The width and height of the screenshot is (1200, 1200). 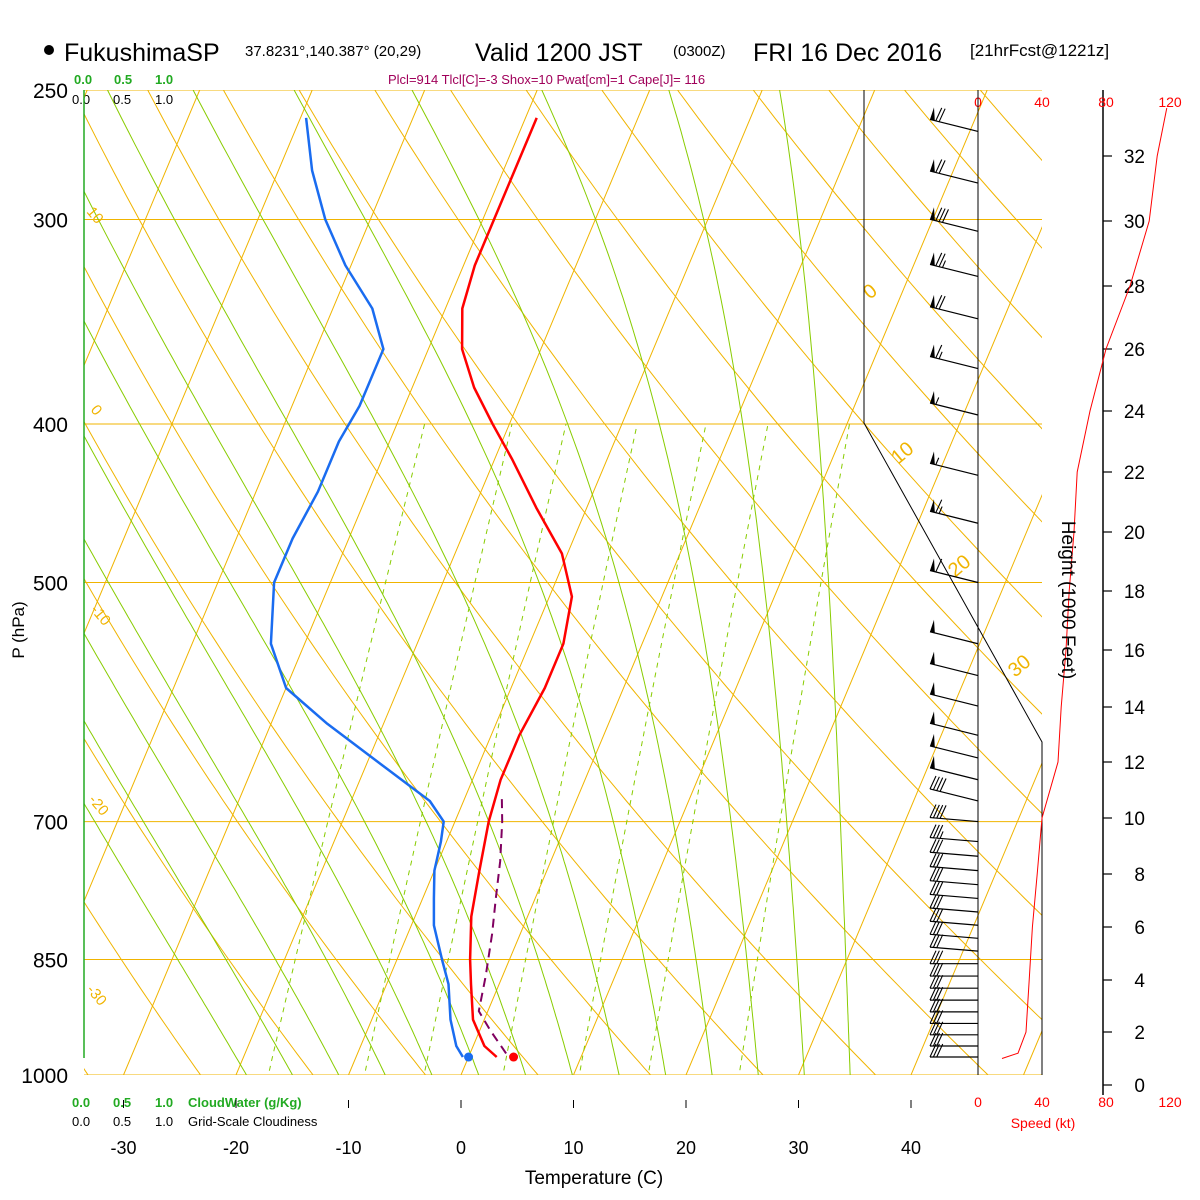 What do you see at coordinates (959, 566) in the screenshot?
I see `theta-label-20: 20` at bounding box center [959, 566].